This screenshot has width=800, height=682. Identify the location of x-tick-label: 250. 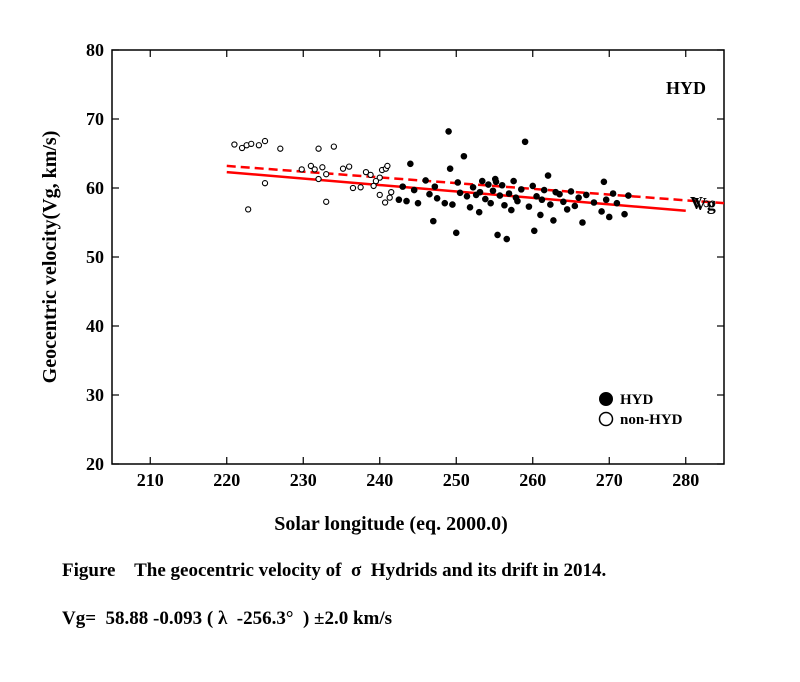
(456, 480).